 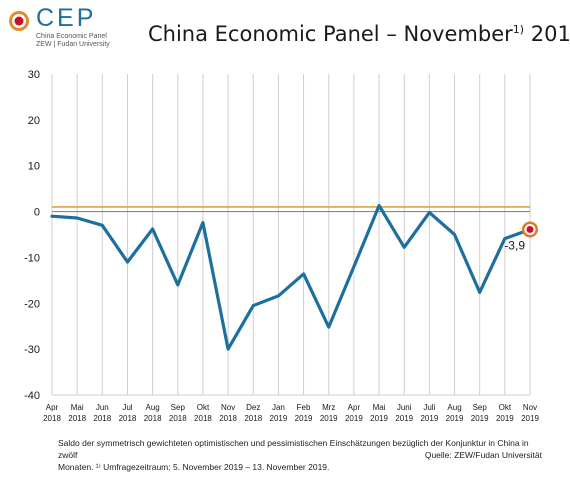 I want to click on x-tick-label-month: Juni, so click(x=404, y=407).